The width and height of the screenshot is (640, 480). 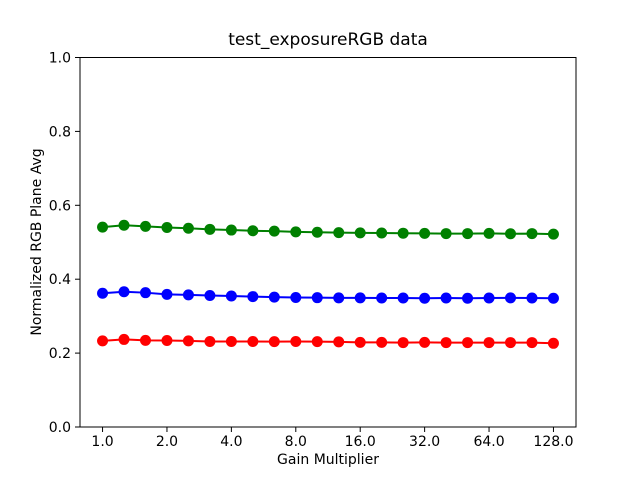 I want to click on y-tick-label: 0.4, so click(x=60, y=280).